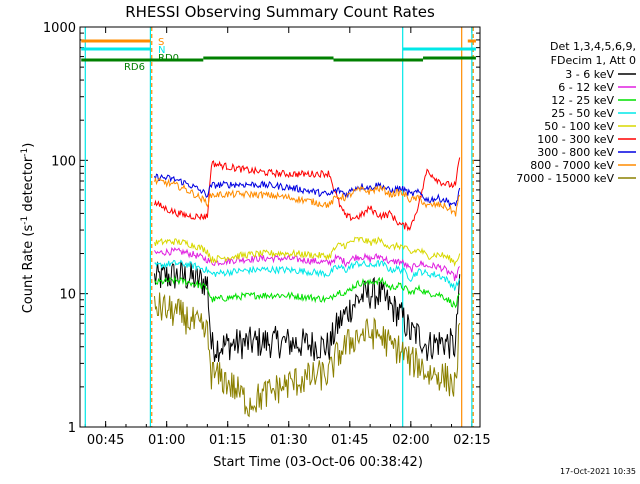 The image size is (640, 484). Describe the element at coordinates (410, 440) in the screenshot. I see `x-tick-label-5: 02:00` at that location.